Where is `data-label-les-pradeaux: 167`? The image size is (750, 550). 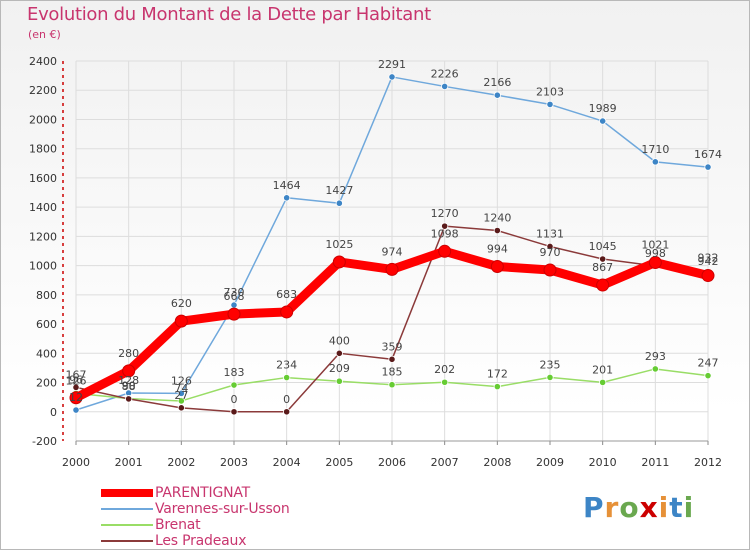
data-label-les-pradeaux: 167 is located at coordinates (76, 374).